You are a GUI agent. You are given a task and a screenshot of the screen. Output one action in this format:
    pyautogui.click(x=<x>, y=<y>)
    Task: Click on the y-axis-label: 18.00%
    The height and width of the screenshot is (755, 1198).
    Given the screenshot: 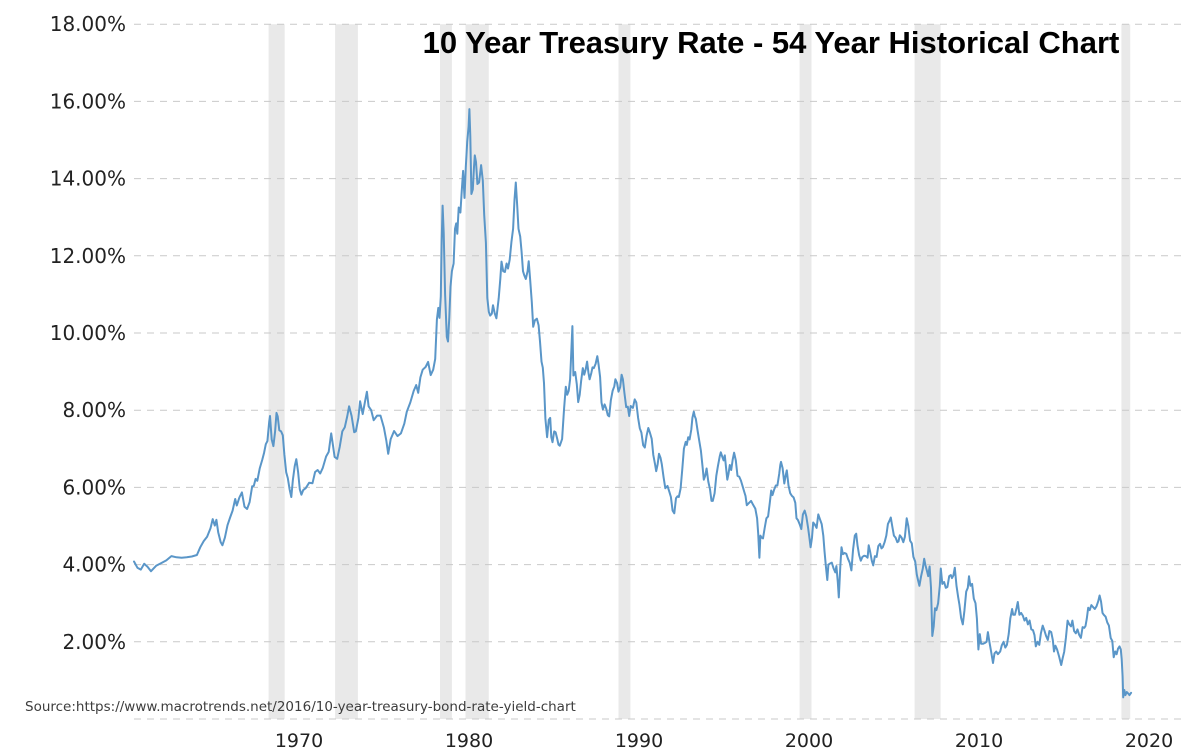 What is the action you would take?
    pyautogui.click(x=88, y=24)
    